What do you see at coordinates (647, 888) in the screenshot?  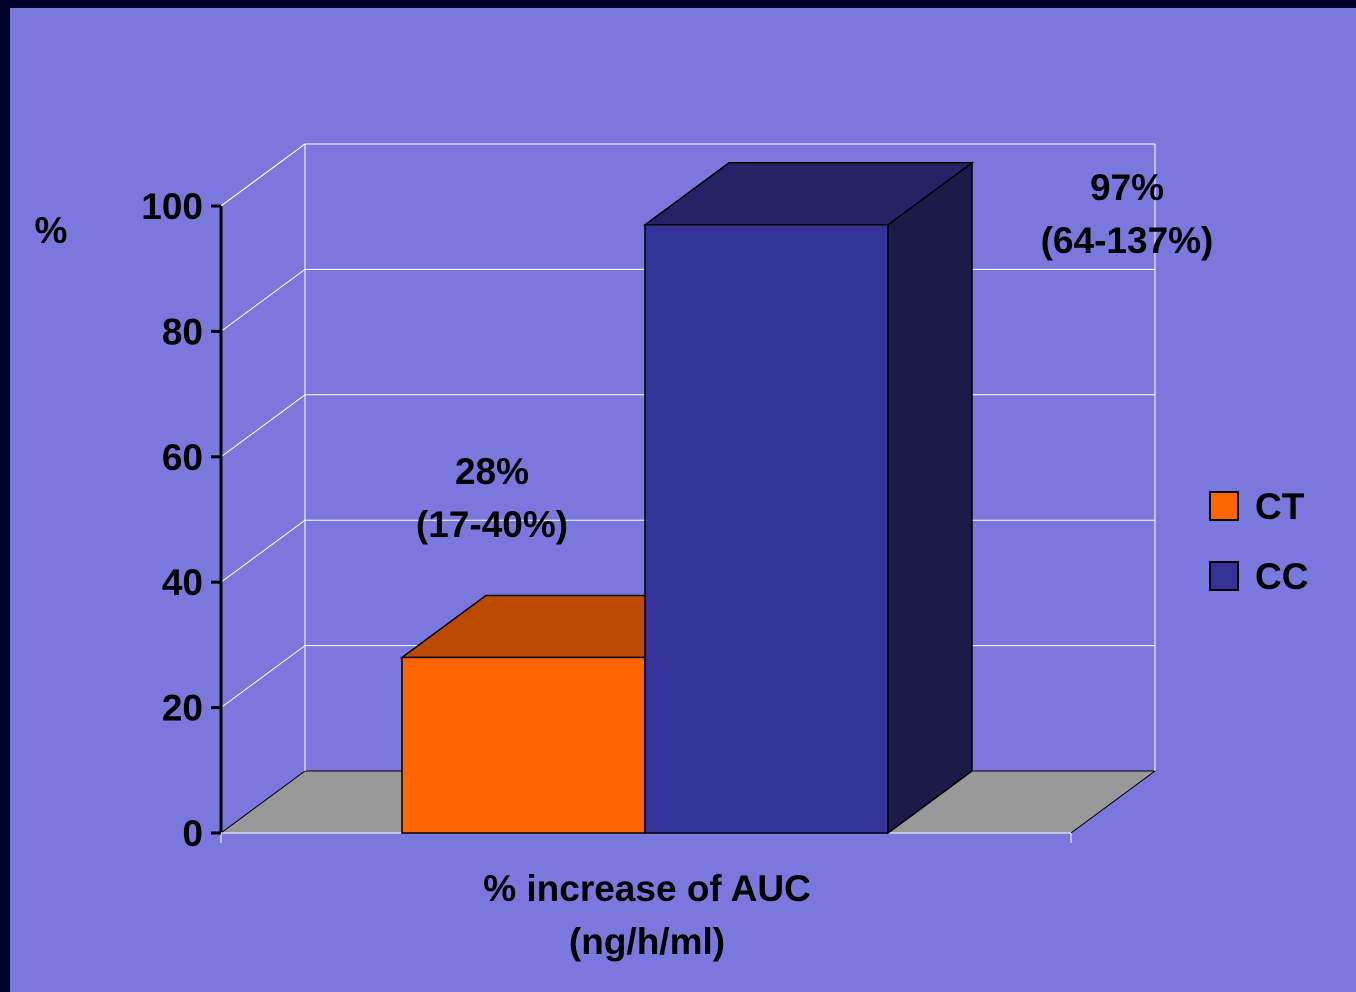 I see `x-category-label: % increase of AUC` at bounding box center [647, 888].